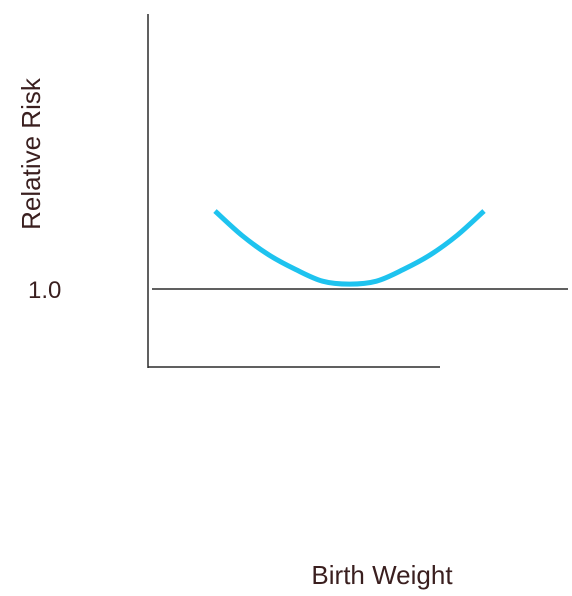 This screenshot has width=572, height=596. What do you see at coordinates (349, 248) in the screenshot?
I see `series-line` at bounding box center [349, 248].